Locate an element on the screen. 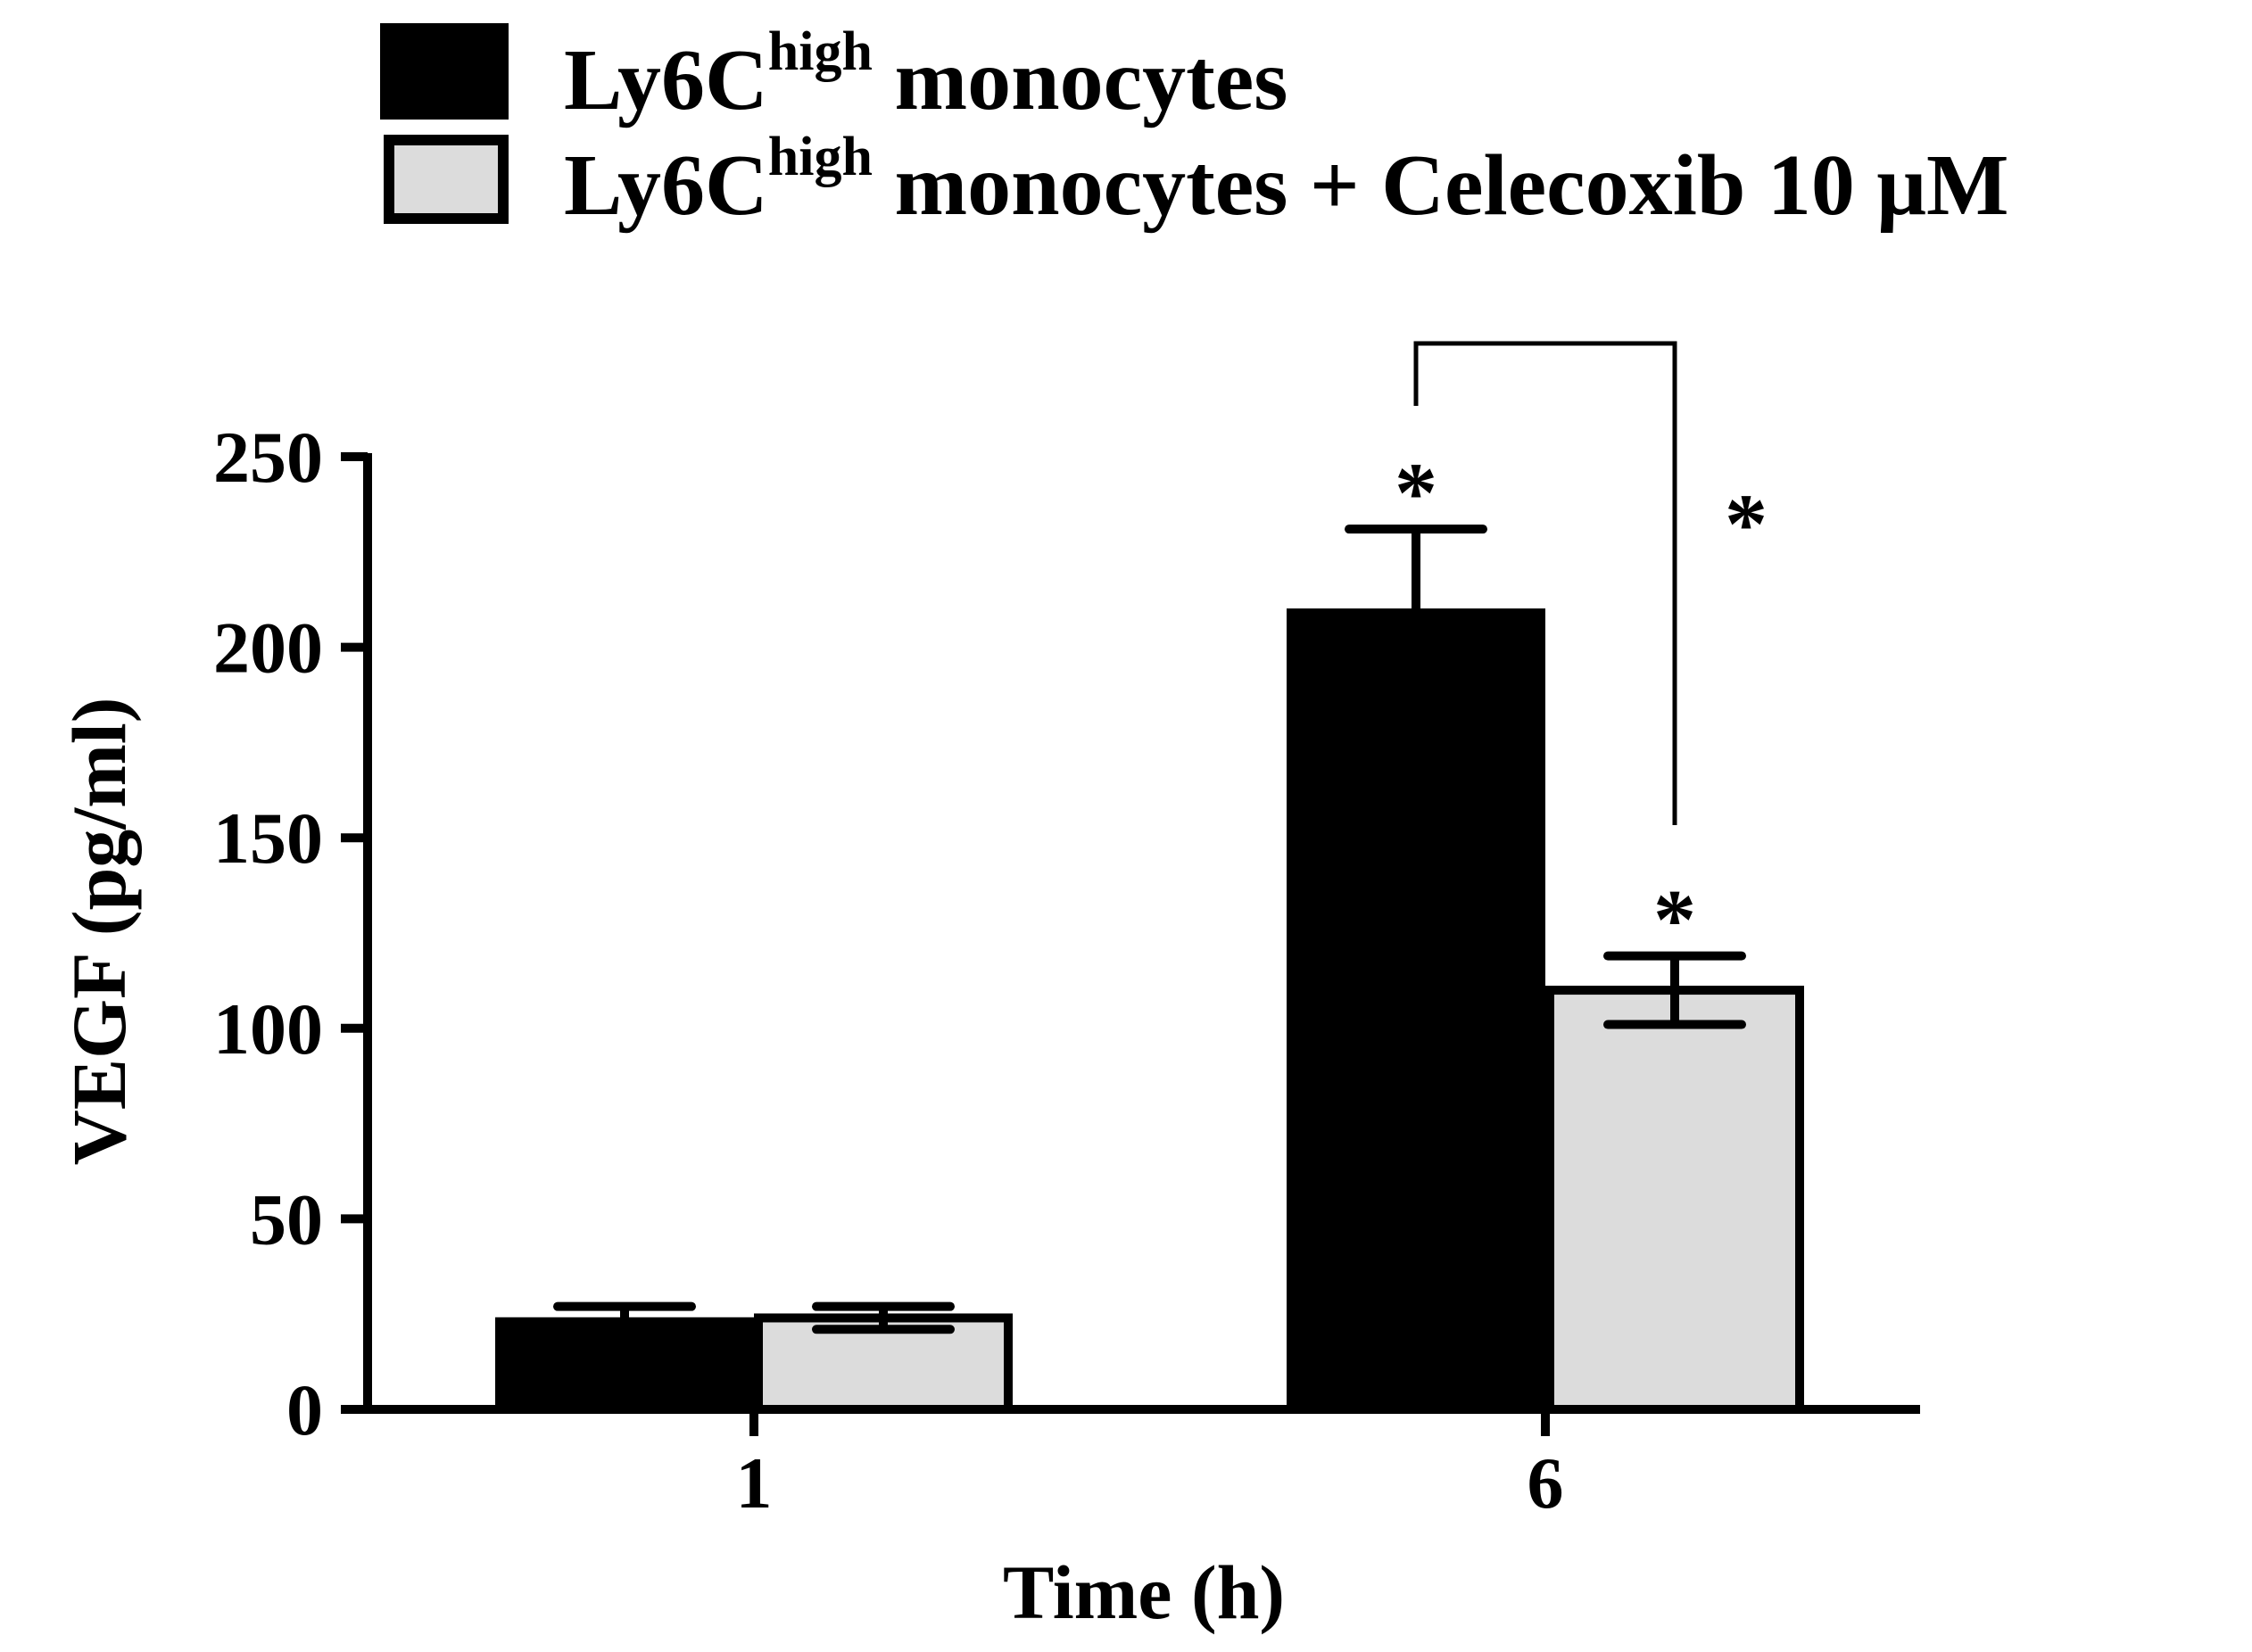 Image resolution: width=2252 pixels, height=1652 pixels. y-tick-label-50: 50 is located at coordinates (286, 1219).